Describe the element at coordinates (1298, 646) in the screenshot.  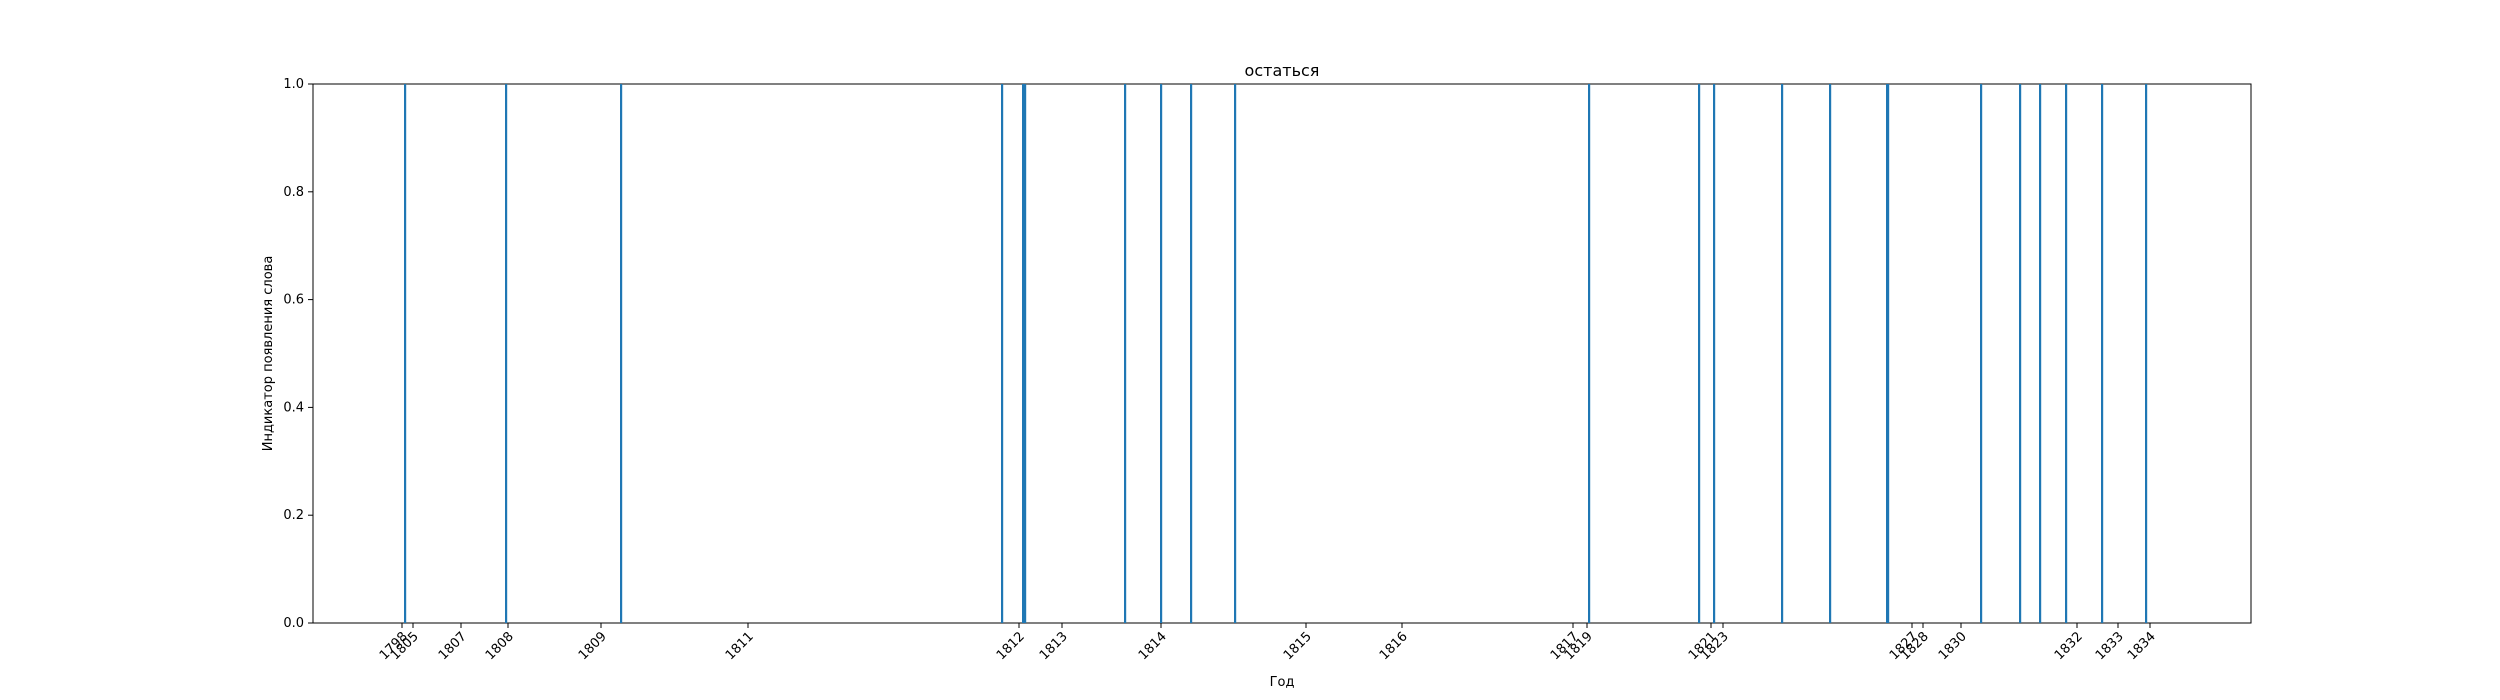
I see `x-tick-label: 1815` at that location.